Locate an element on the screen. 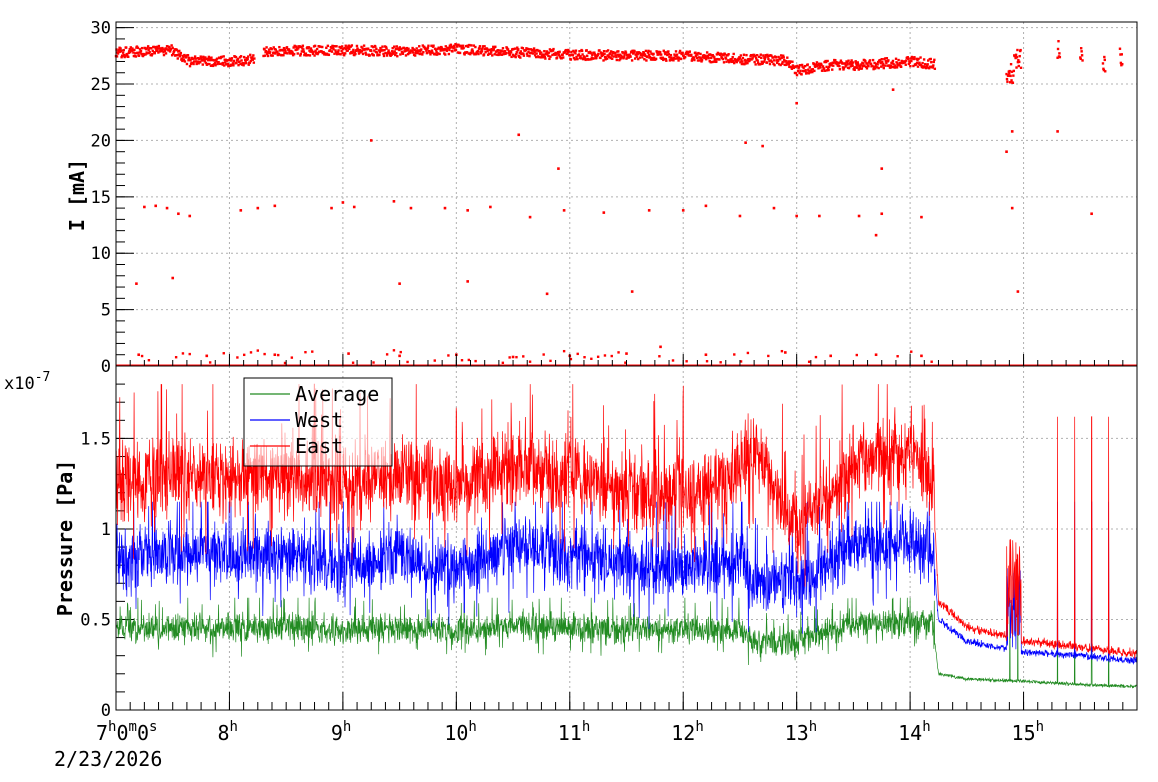  multiplier-base: x10 is located at coordinates (19, 384).